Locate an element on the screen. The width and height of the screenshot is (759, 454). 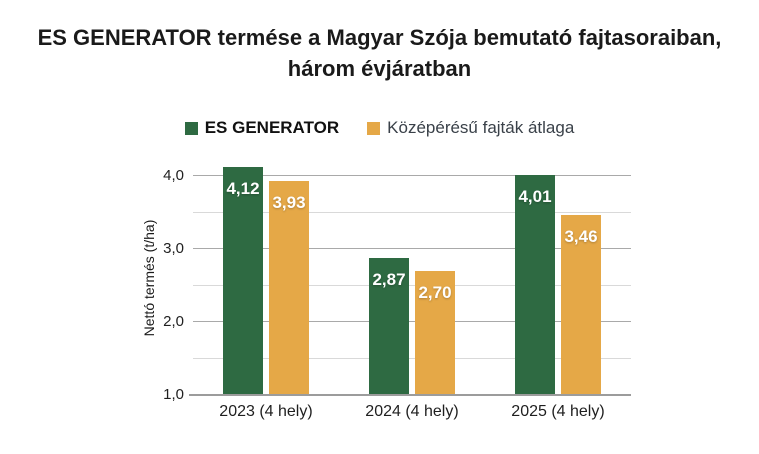
y-axis-tick-label: 1,0 is located at coordinates (173, 394).